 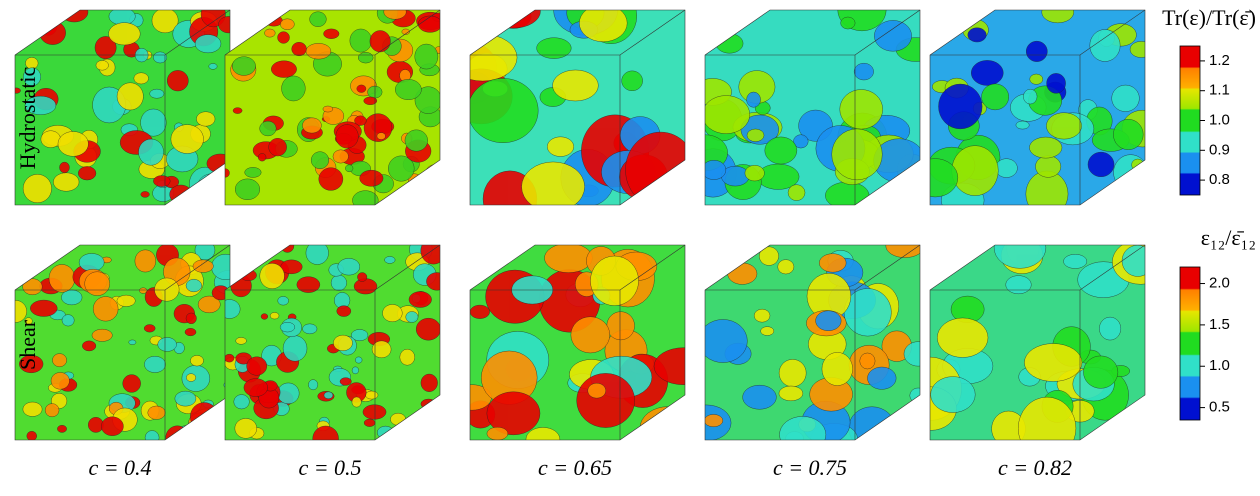 What do you see at coordinates (1219, 365) in the screenshot?
I see `colorbar-tick-label: 1.0` at bounding box center [1219, 365].